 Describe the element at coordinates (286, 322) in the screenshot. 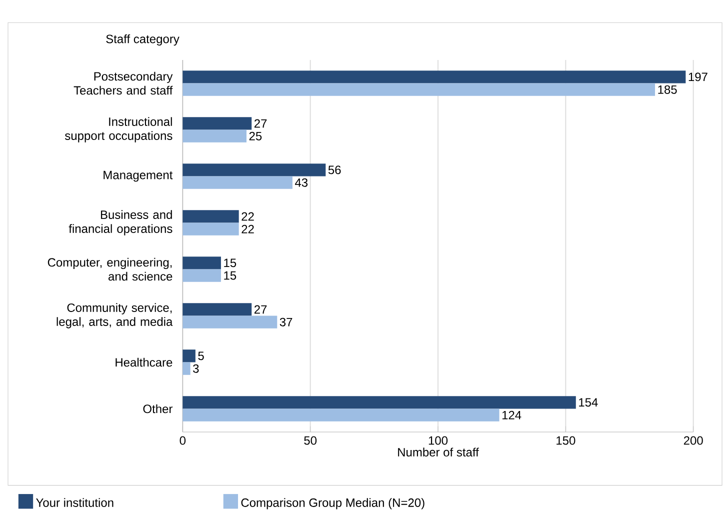

I see `data-label: 37` at that location.